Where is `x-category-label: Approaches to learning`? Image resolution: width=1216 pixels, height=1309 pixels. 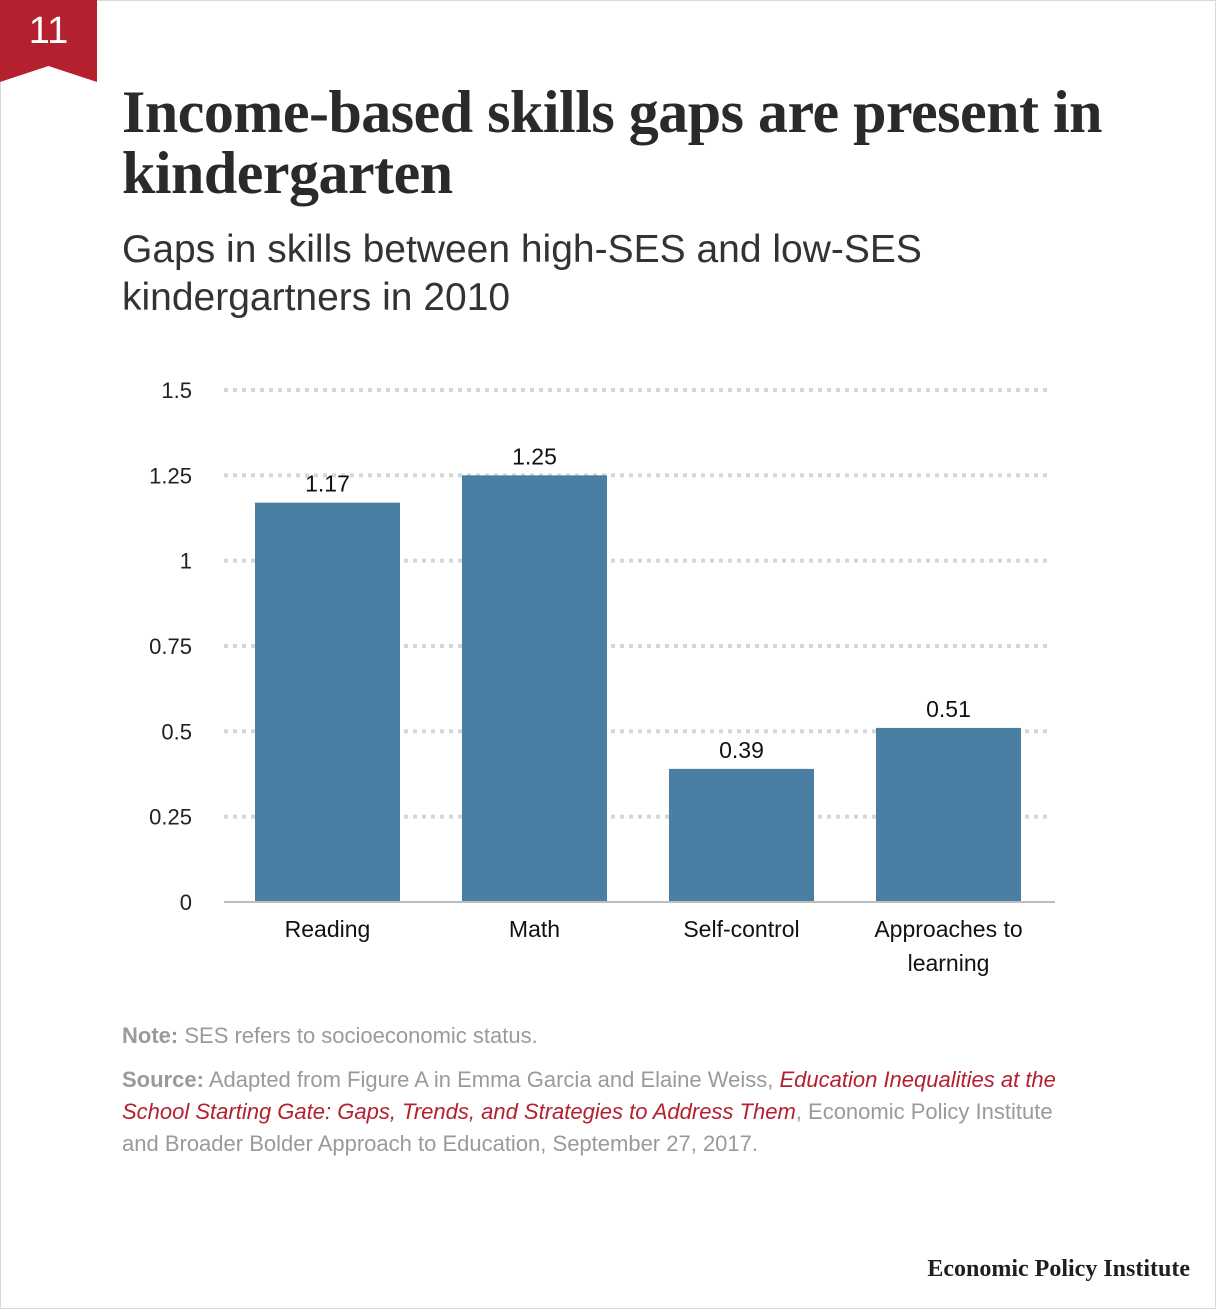
x-category-label: Approaches to learning is located at coordinates (948, 946).